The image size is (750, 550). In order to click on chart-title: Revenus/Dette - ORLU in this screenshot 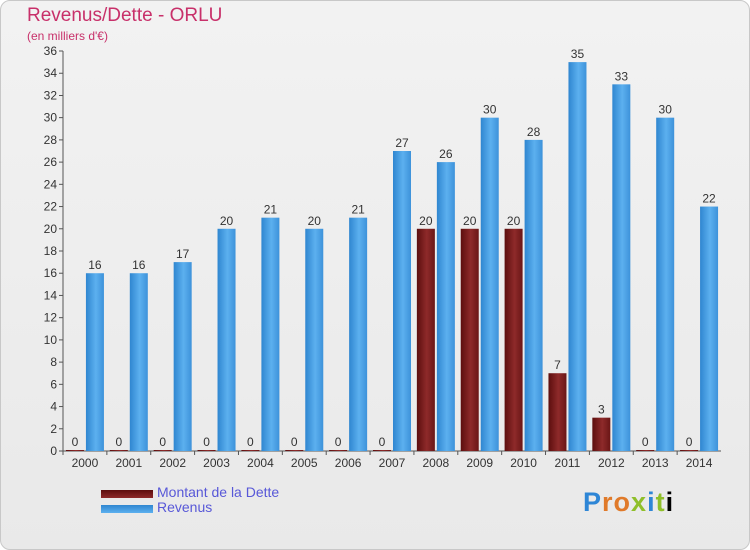, I will do `click(125, 15)`.